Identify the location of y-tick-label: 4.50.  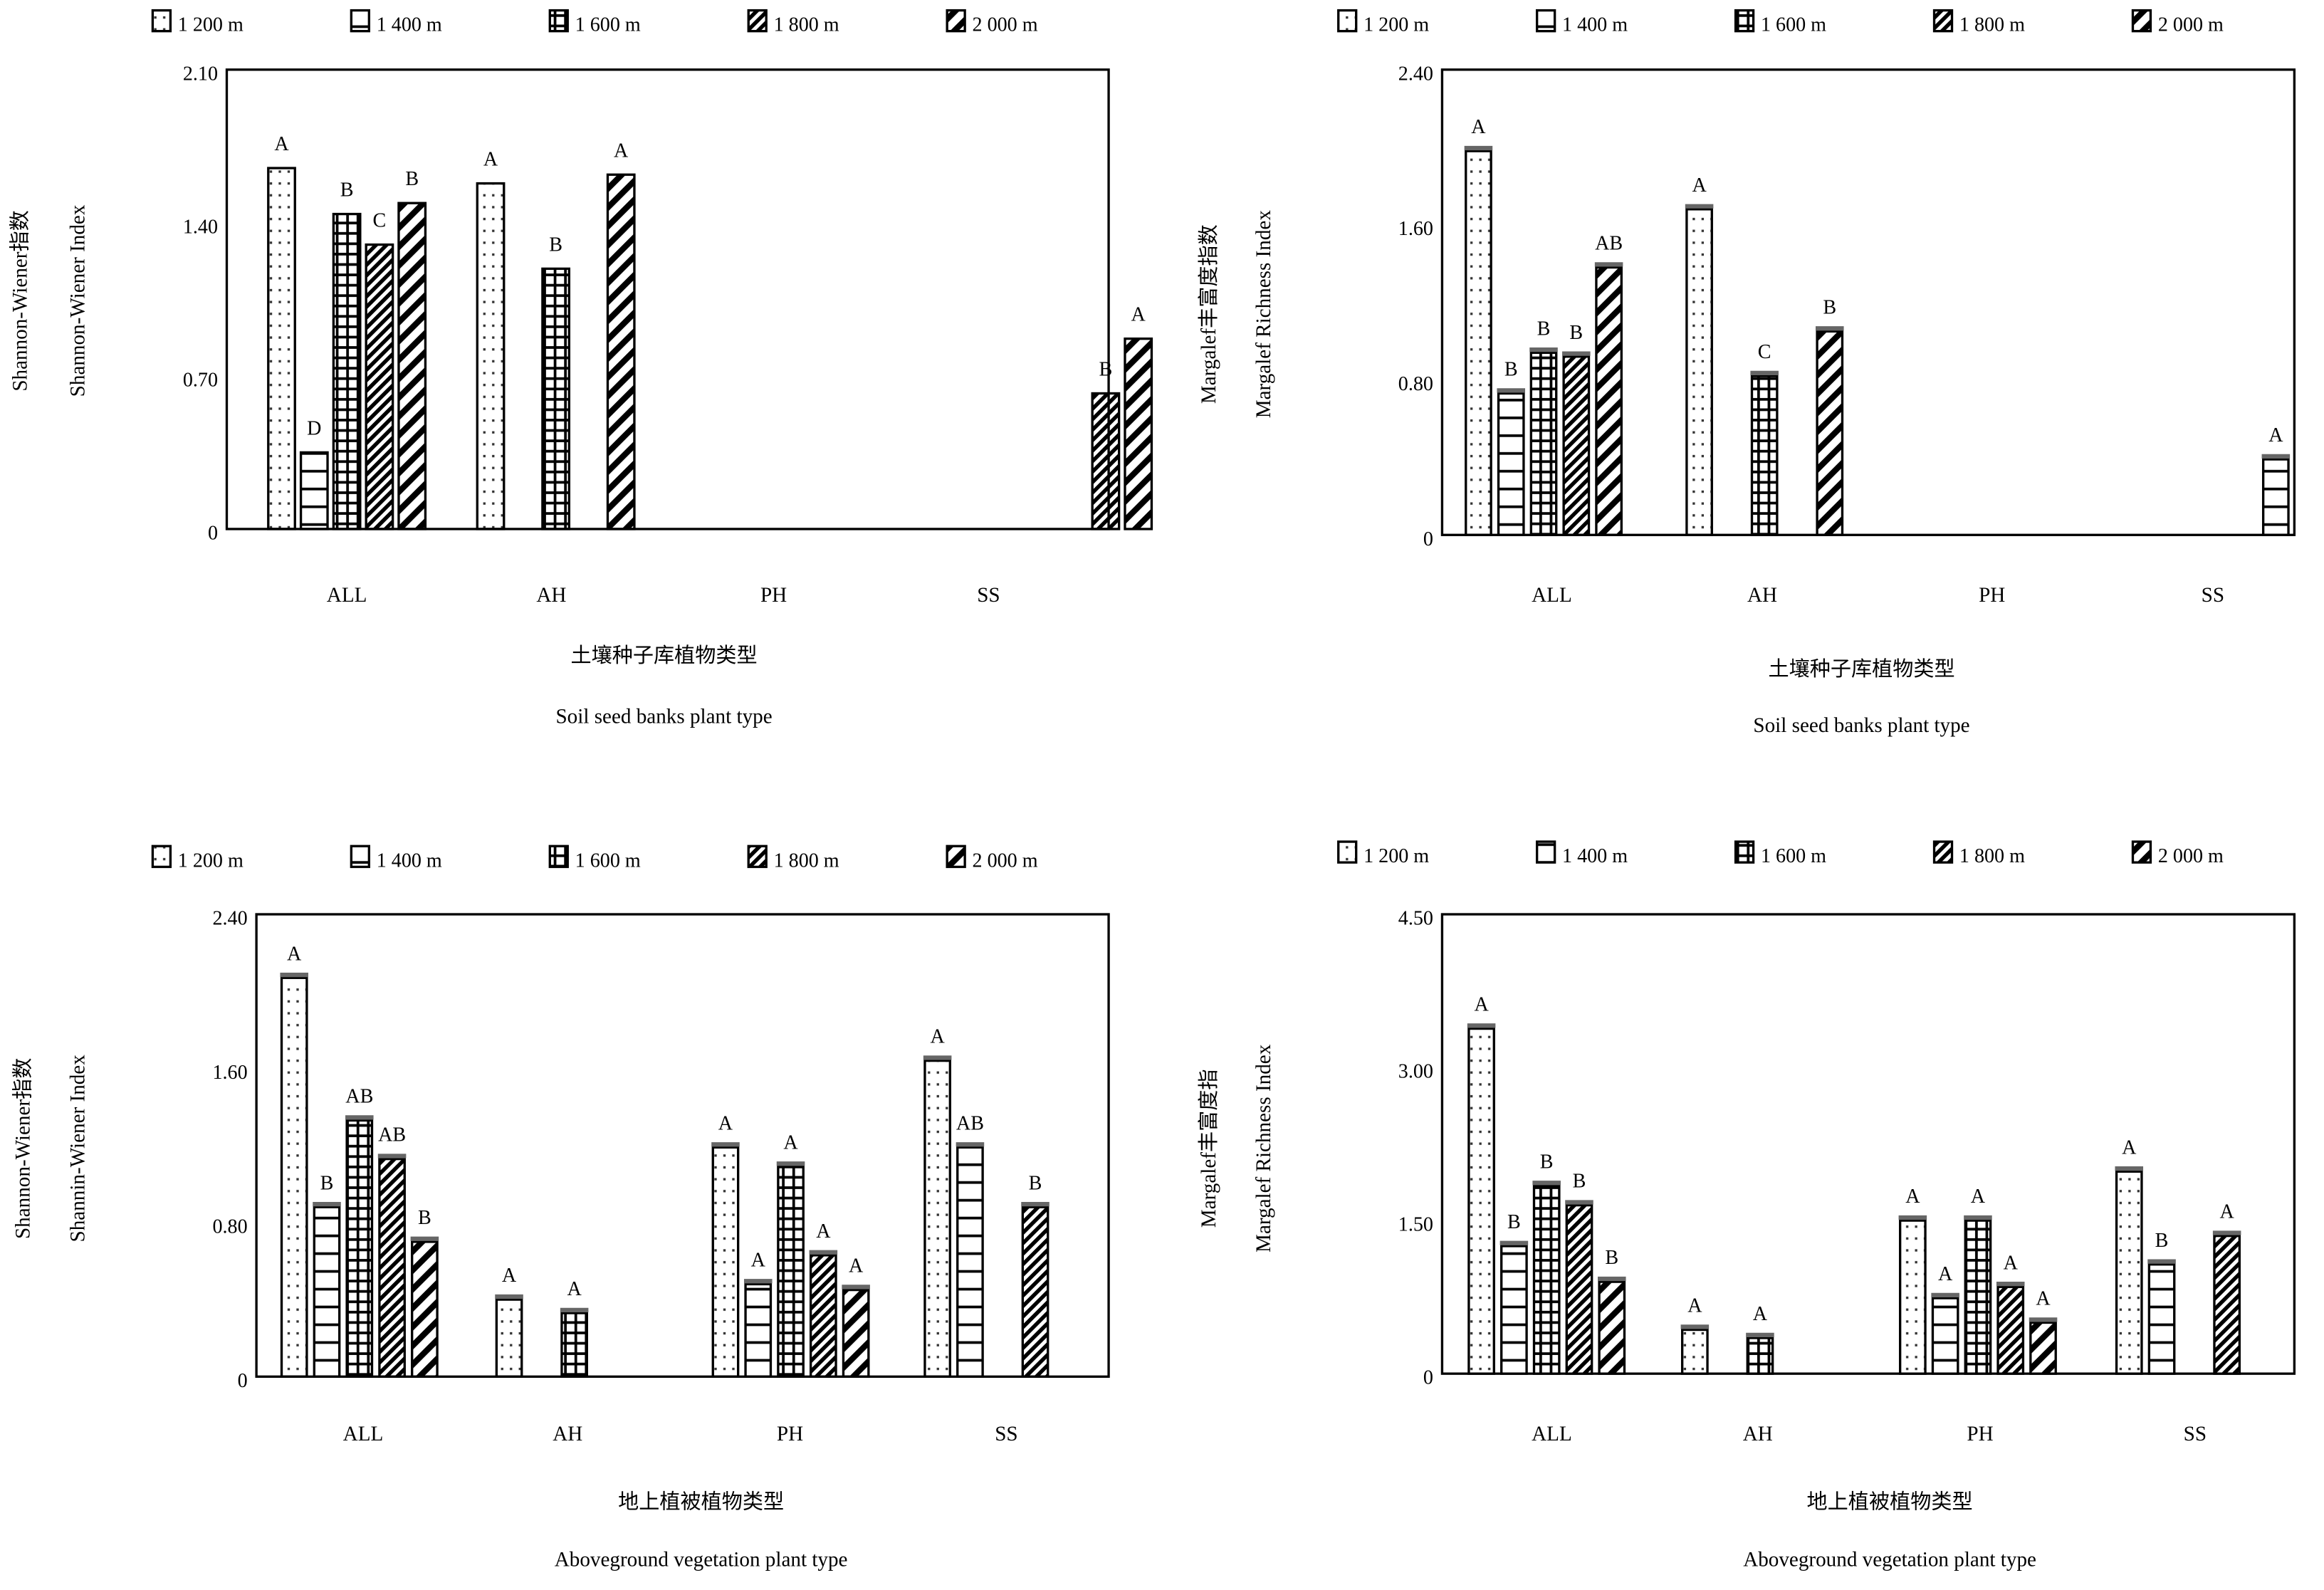
(1415, 919).